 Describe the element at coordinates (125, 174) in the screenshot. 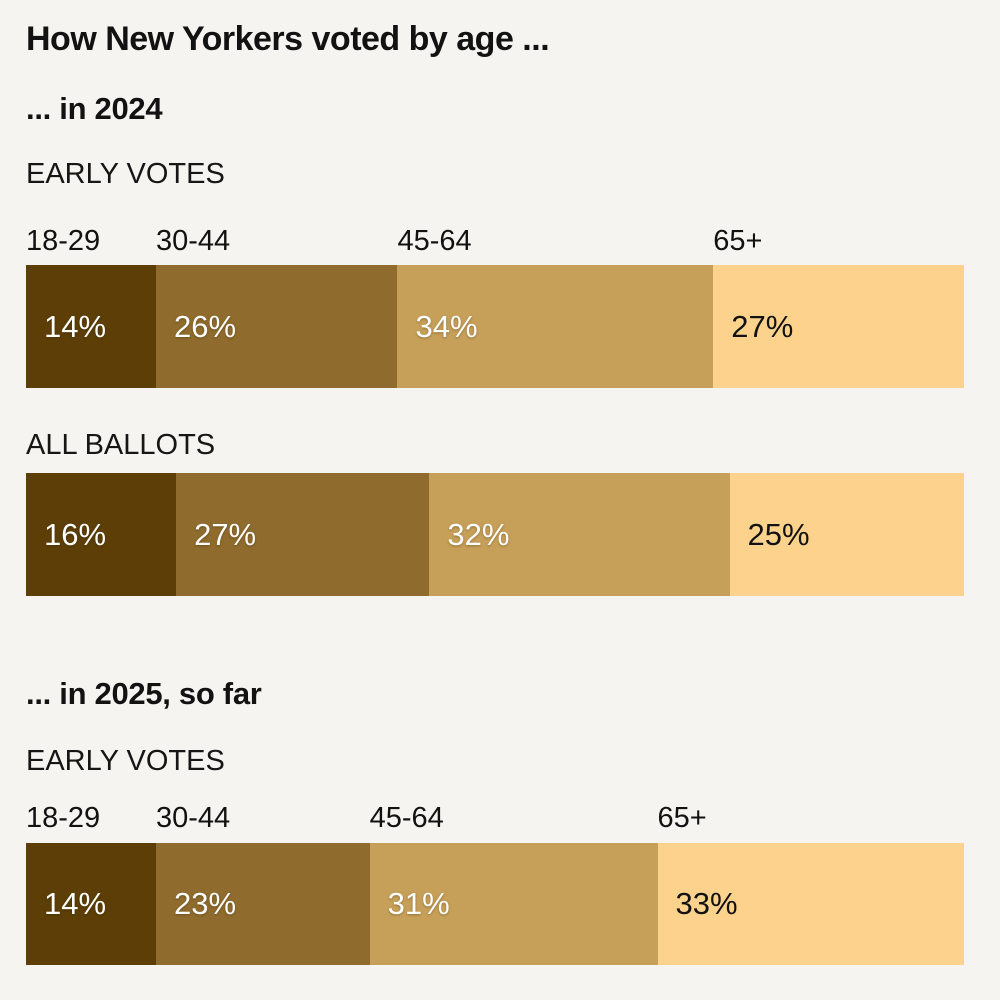

I see `group-label-early-votes-2024: EARLY VOTES` at that location.